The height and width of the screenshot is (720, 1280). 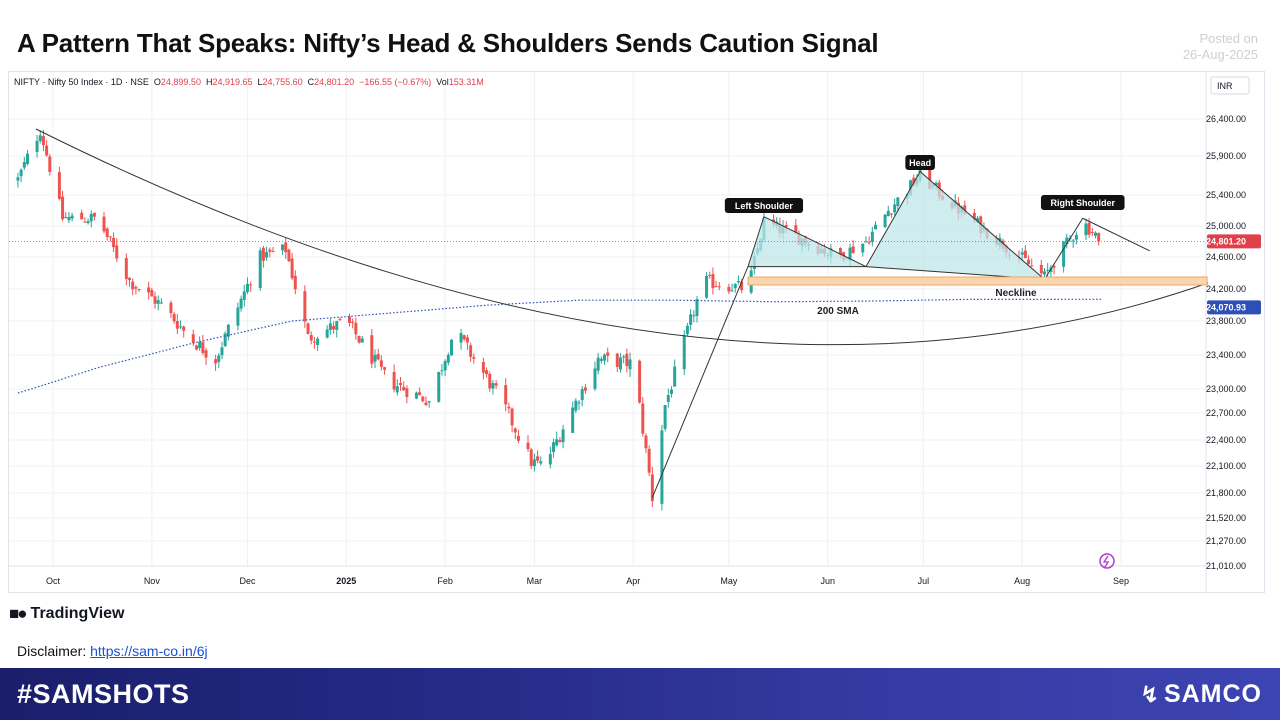 I want to click on left-shoulder-label-bg, so click(x=764, y=205).